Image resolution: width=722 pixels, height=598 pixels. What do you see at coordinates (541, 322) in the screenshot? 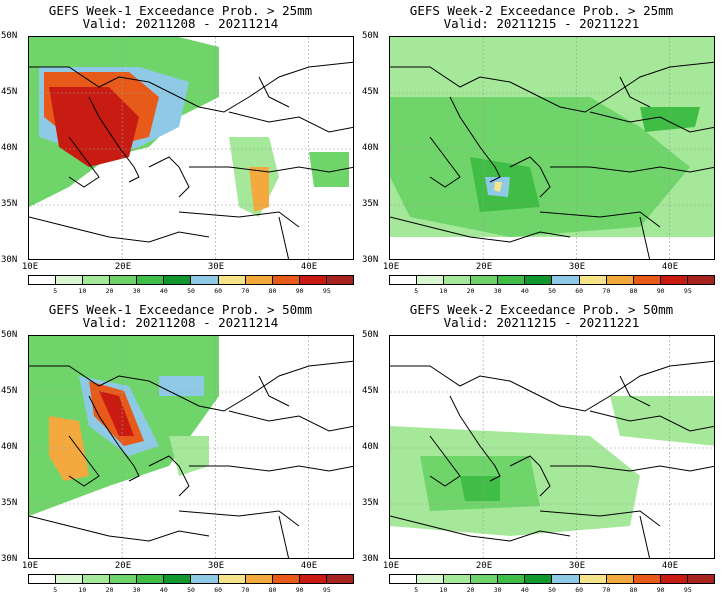
I see `panel-valid-dates: Valid: 20211215 - 20211221` at bounding box center [541, 322].